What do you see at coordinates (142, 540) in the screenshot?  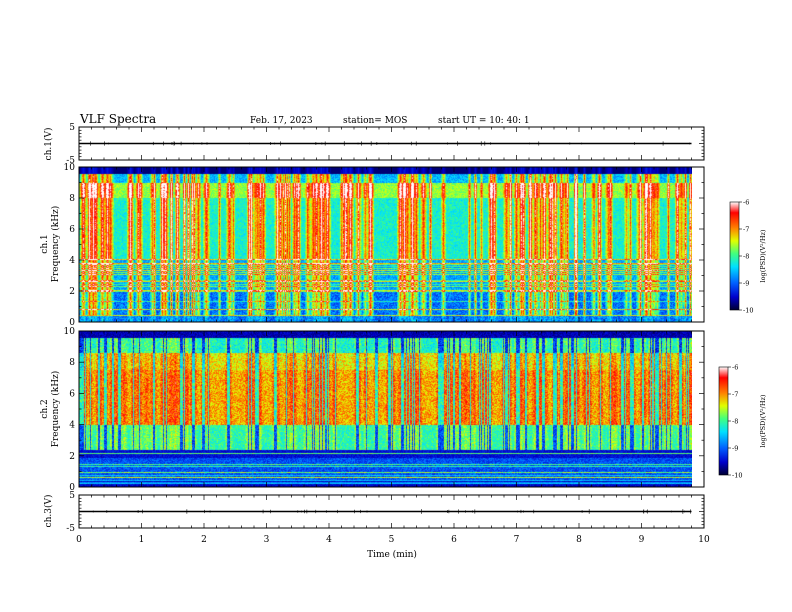 I see `x-tick-label: 1` at bounding box center [142, 540].